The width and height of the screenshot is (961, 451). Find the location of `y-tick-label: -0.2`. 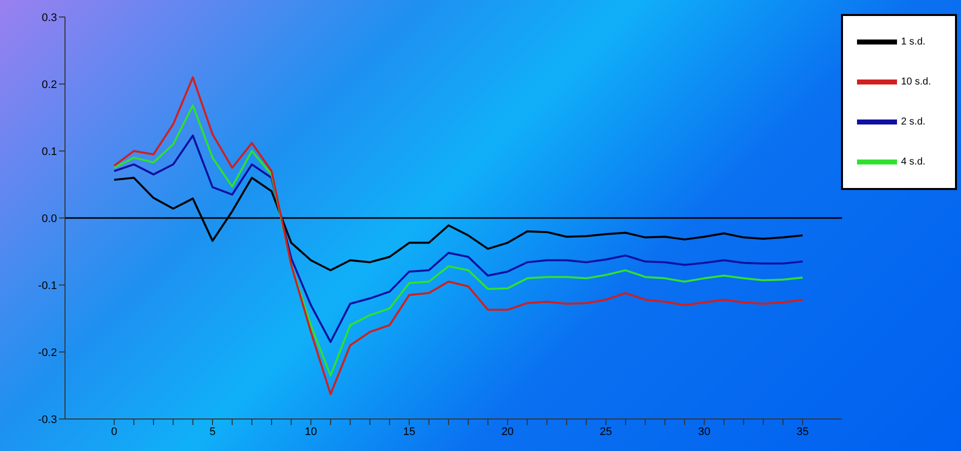

y-tick-label: -0.2 is located at coordinates (47, 352).